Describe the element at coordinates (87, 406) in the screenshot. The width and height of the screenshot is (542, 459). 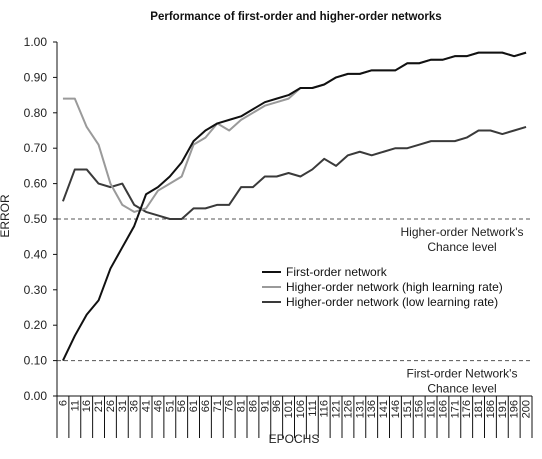
I see `x-tick-label: 16` at that location.